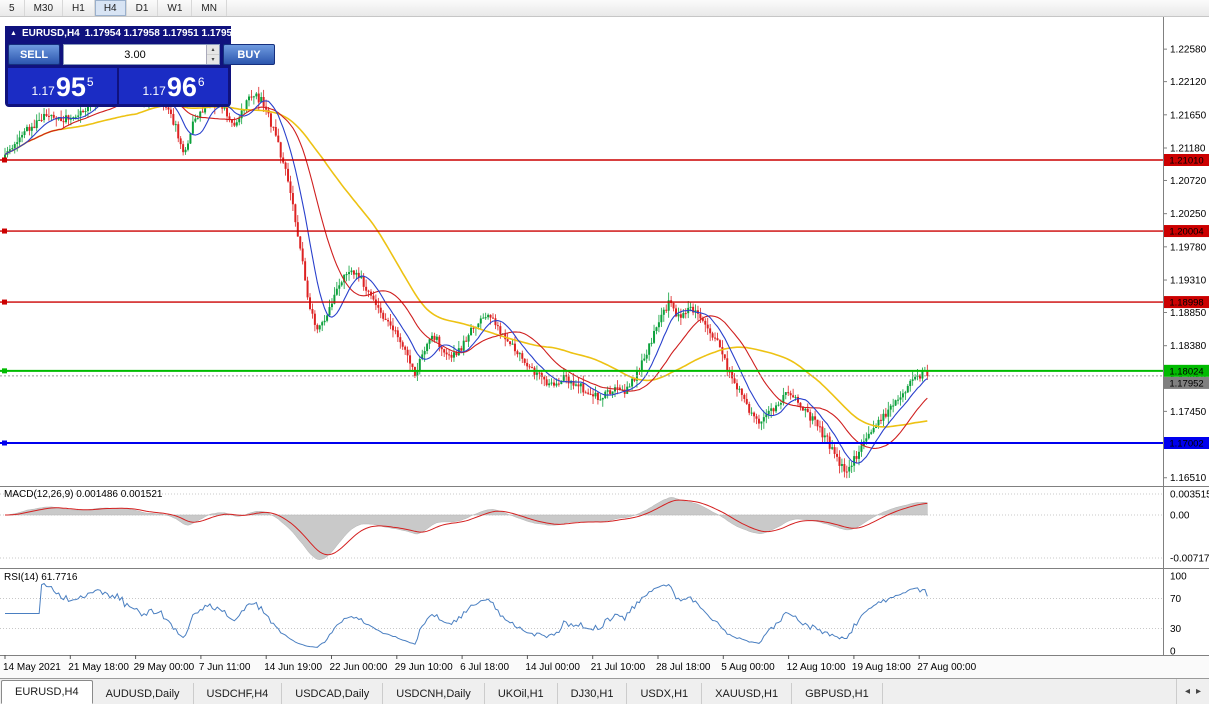 The image size is (1209, 704). What do you see at coordinates (175, 8) in the screenshot?
I see `timeframe-button-w1: W1` at bounding box center [175, 8].